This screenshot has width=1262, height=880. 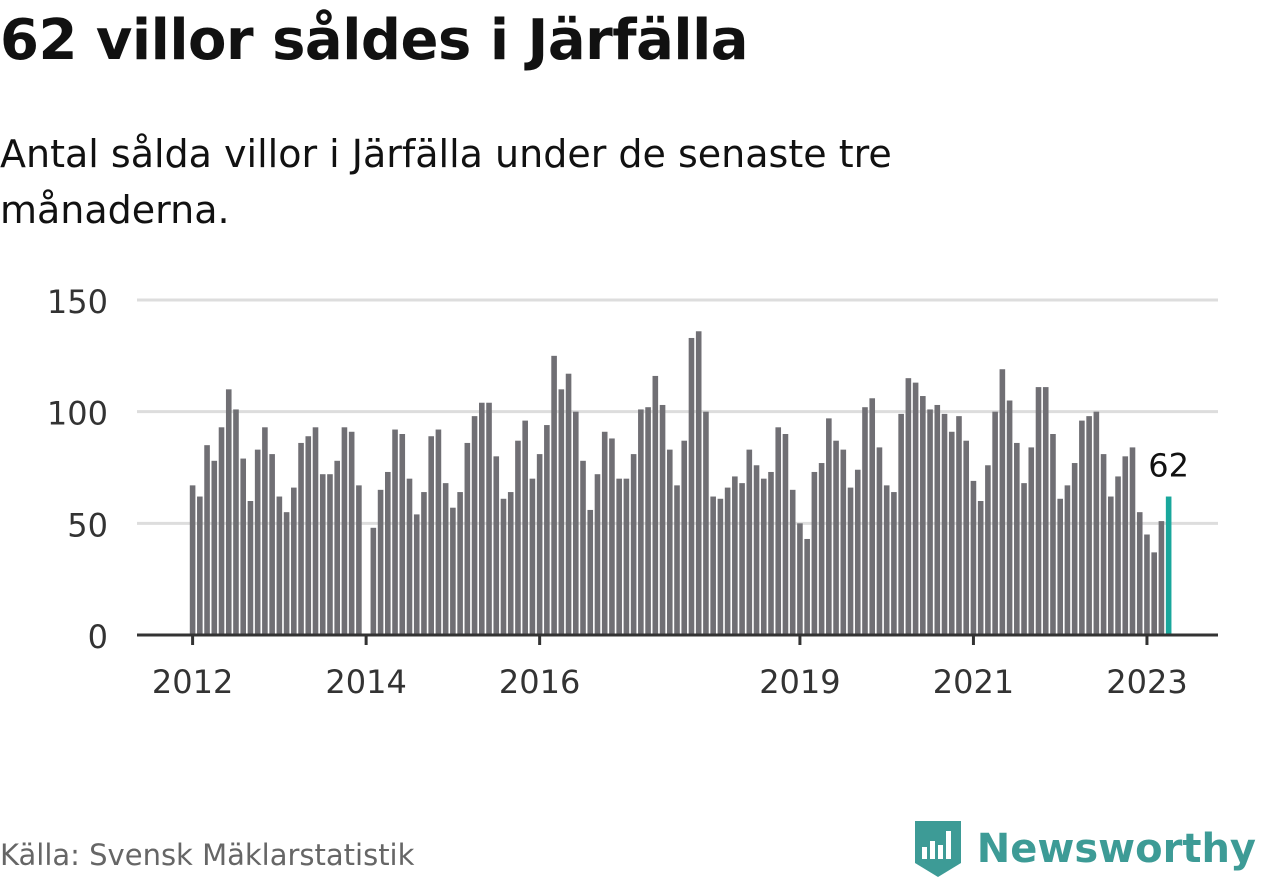 I want to click on y-axis-labels: 0 50 100 150, so click(x=77, y=469).